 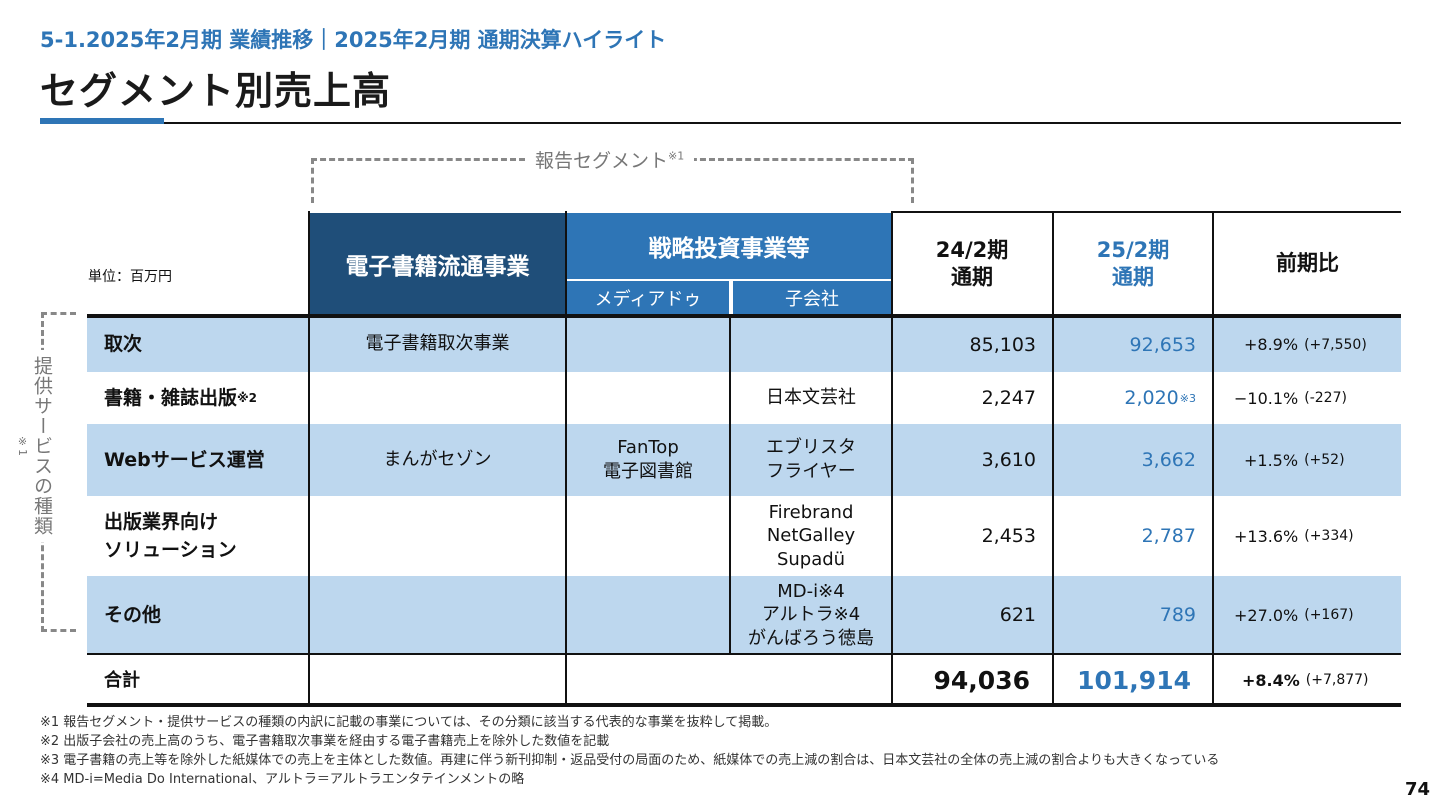 I want to click on value-prev: 3,610, so click(x=1008, y=460).